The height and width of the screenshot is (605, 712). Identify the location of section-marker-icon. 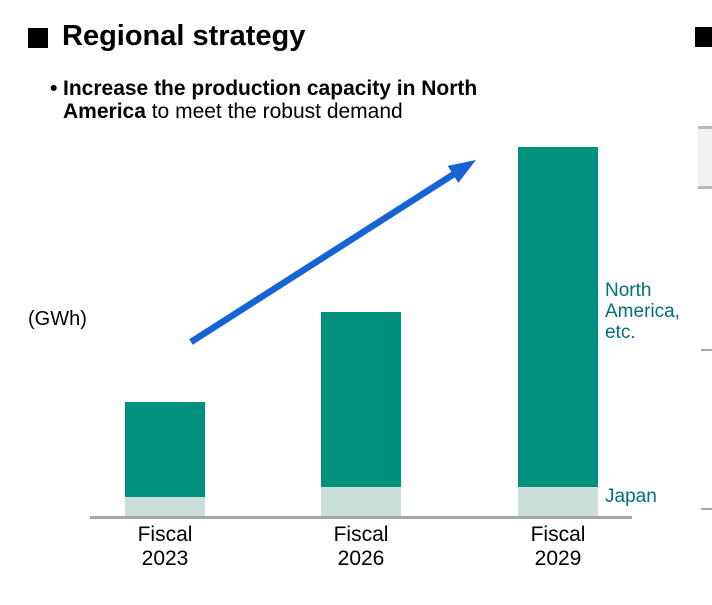
(38, 38).